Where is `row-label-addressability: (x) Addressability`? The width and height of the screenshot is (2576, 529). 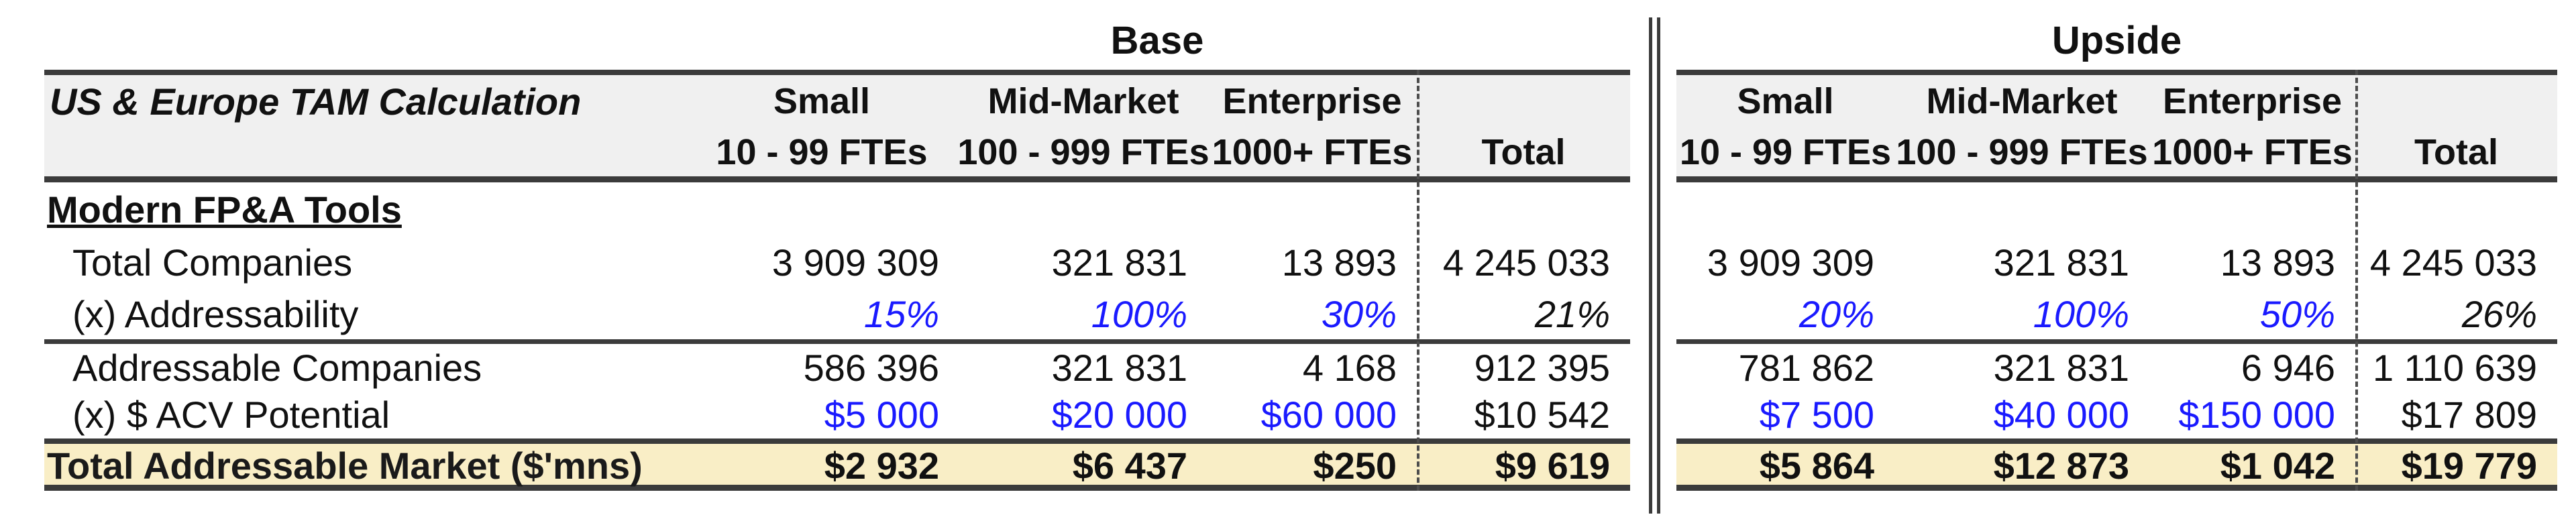 row-label-addressability: (x) Addressability is located at coordinates (215, 313).